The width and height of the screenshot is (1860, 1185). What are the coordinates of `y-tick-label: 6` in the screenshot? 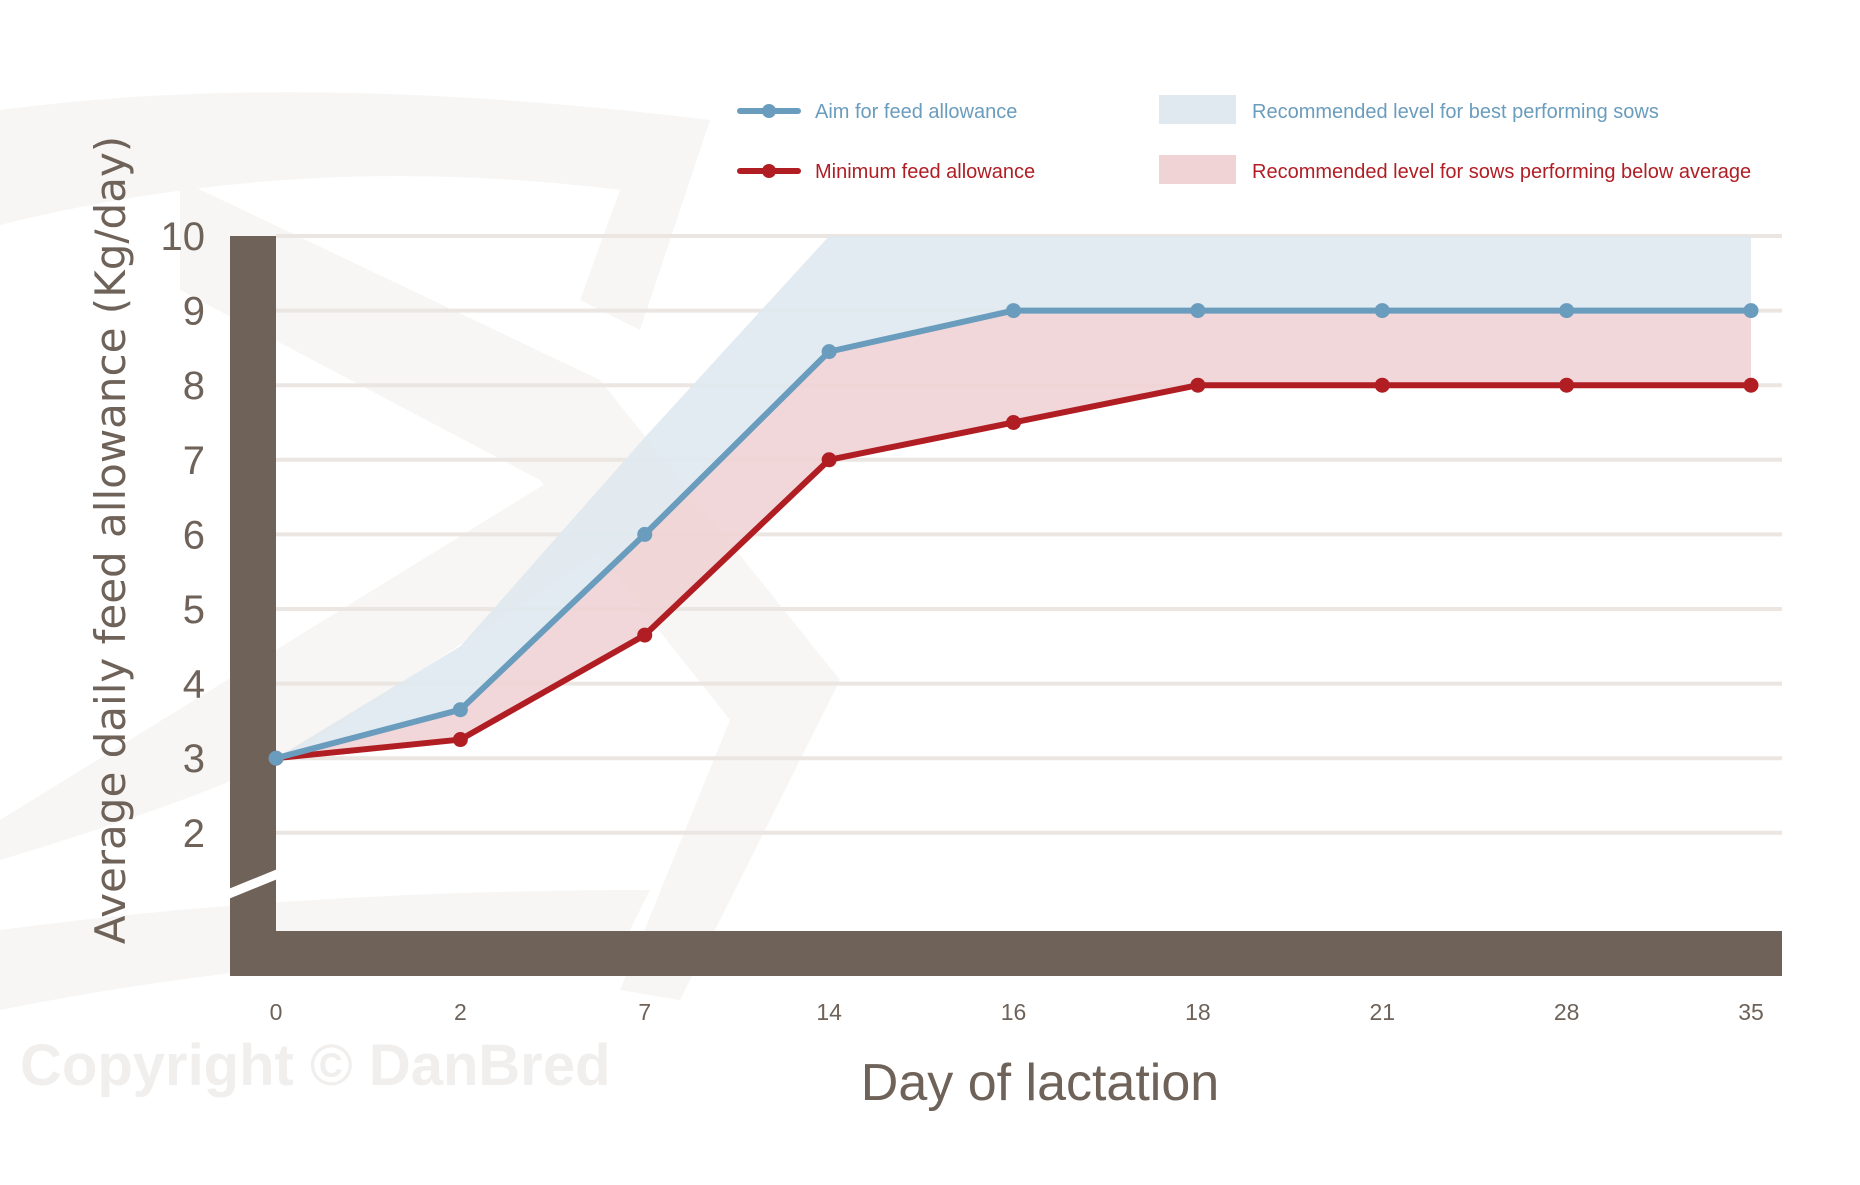 It's located at (194, 535).